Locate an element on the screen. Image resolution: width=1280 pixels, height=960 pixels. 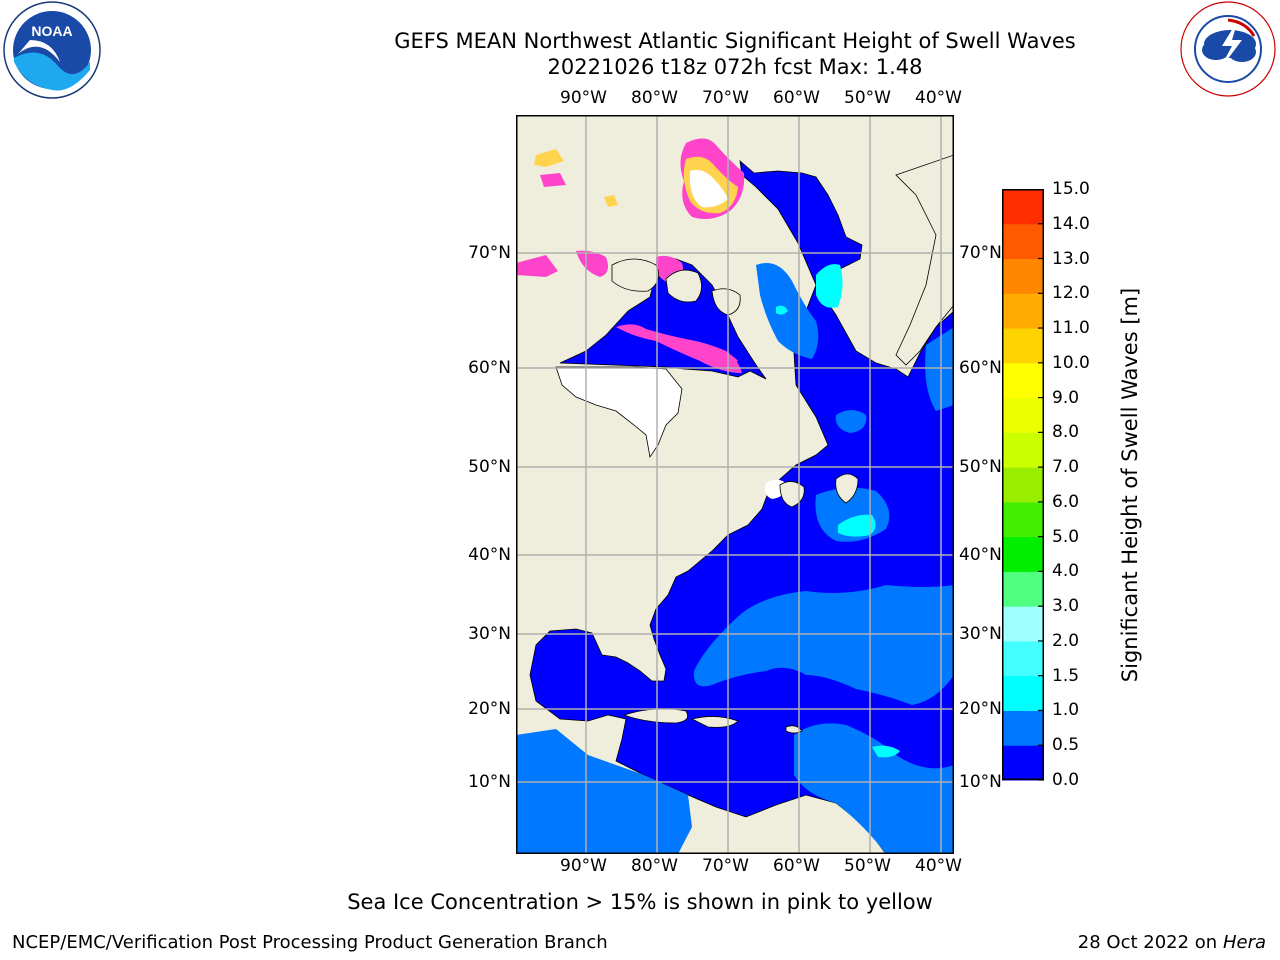
colorbar-tick-label: 3.0 is located at coordinates (1066, 606).